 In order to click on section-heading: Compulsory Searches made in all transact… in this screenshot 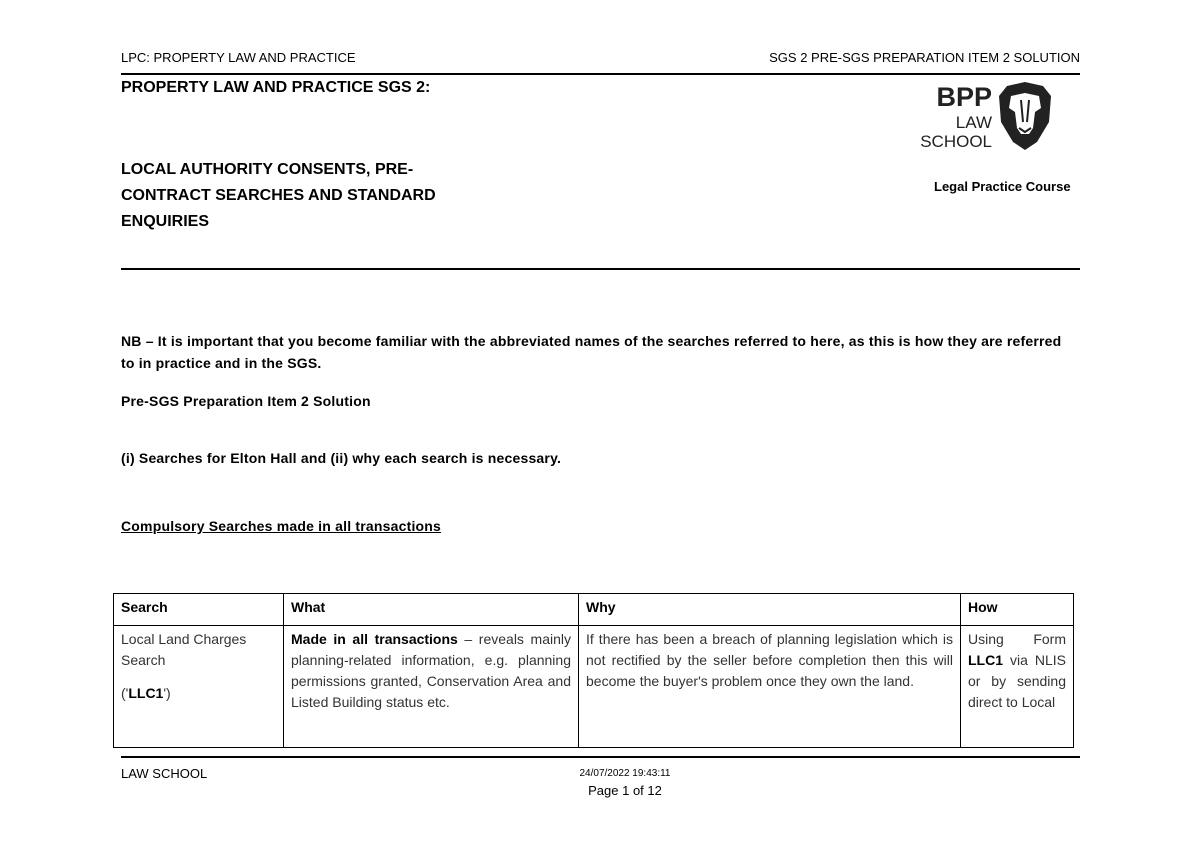, I will do `click(281, 526)`.